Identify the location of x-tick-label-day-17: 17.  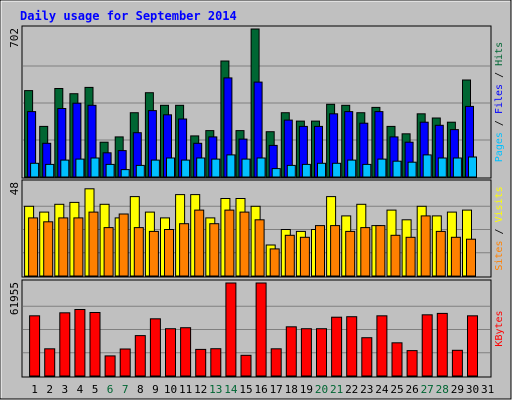
(276, 389).